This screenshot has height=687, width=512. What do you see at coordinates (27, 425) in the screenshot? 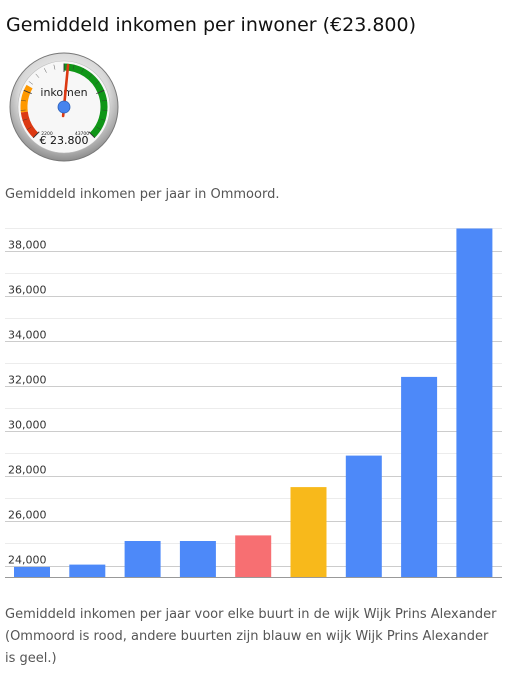
I see `y-tick-label: 30,000` at bounding box center [27, 425].